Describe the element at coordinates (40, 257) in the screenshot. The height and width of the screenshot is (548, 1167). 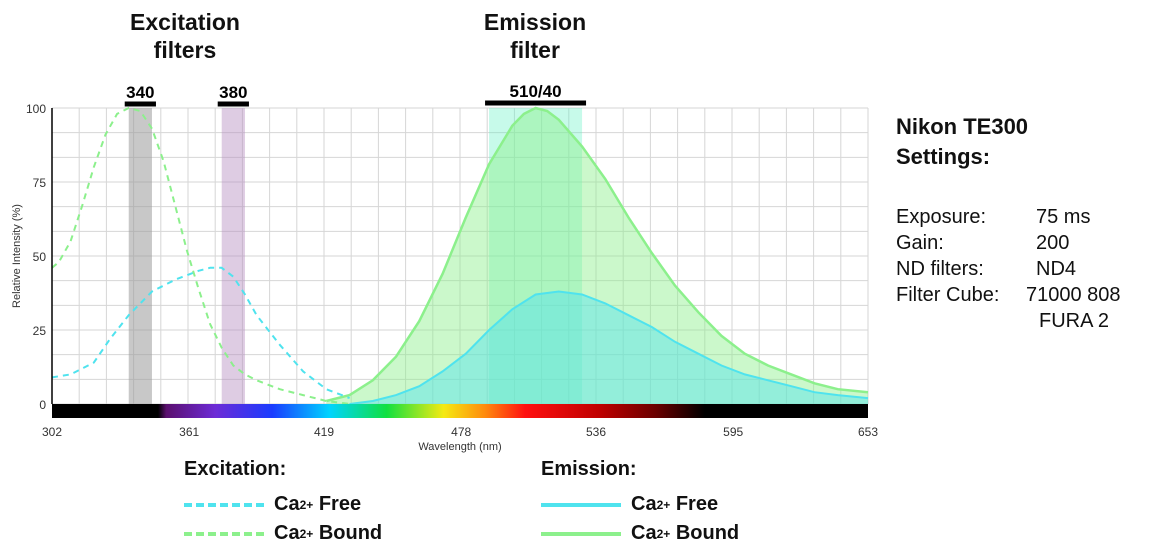
I see `y-tick-label: 50` at that location.